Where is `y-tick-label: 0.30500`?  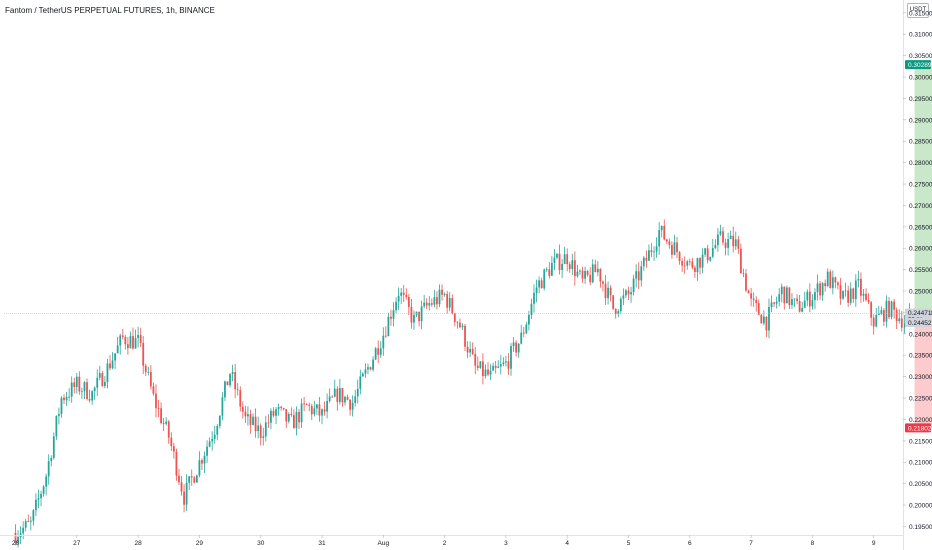
y-tick-label: 0.30500 is located at coordinates (920, 56).